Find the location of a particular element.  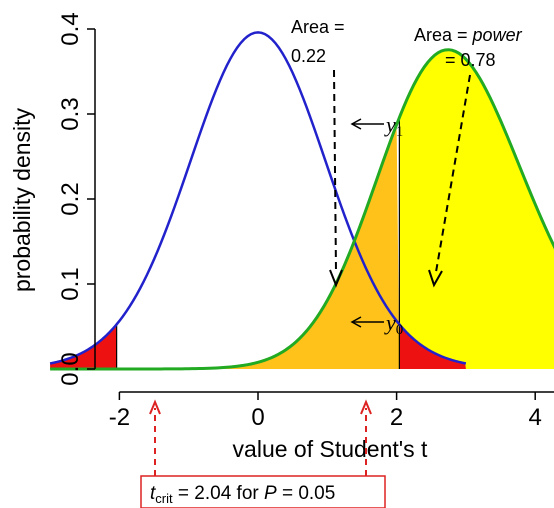

y-tick-label: 0.4 is located at coordinates (70, 28).